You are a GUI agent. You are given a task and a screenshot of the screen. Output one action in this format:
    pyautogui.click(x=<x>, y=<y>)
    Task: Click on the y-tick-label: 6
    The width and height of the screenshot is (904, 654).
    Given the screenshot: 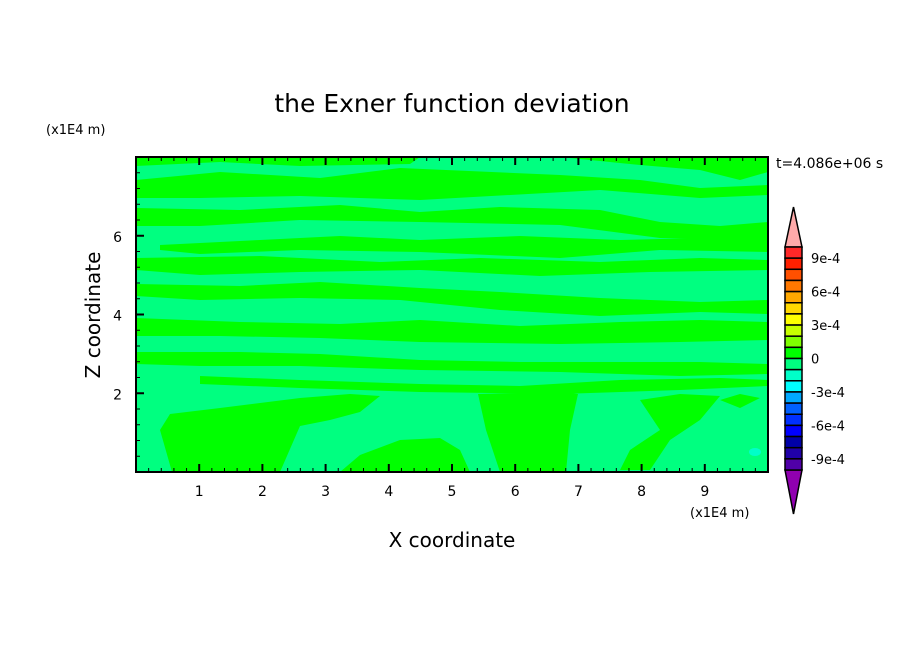 What is the action you would take?
    pyautogui.click(x=117, y=238)
    